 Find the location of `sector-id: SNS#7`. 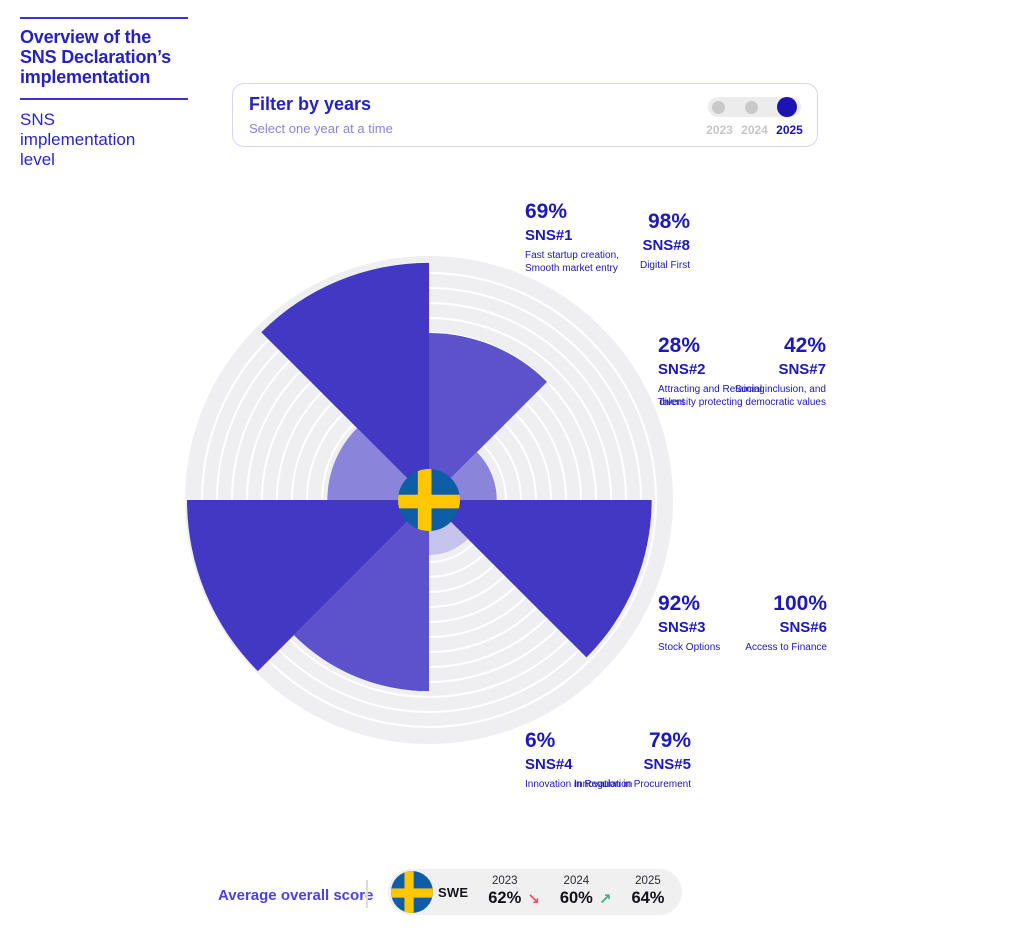

sector-id: SNS#7 is located at coordinates (802, 369).